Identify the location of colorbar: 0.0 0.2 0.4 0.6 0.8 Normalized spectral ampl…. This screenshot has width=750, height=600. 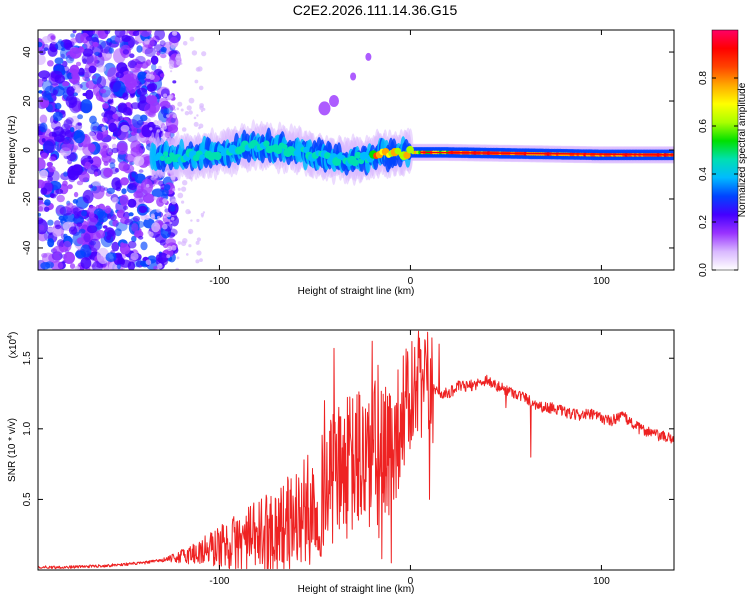
(723, 153).